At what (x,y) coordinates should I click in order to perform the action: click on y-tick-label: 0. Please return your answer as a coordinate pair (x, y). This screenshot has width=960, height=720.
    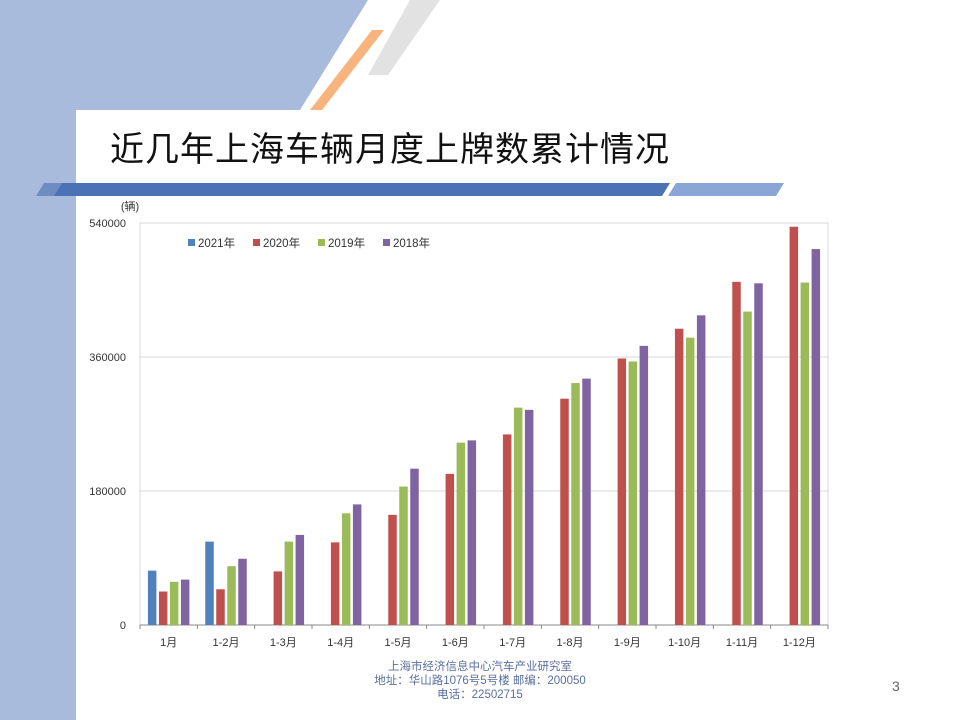
    Looking at the image, I should click on (123, 626).